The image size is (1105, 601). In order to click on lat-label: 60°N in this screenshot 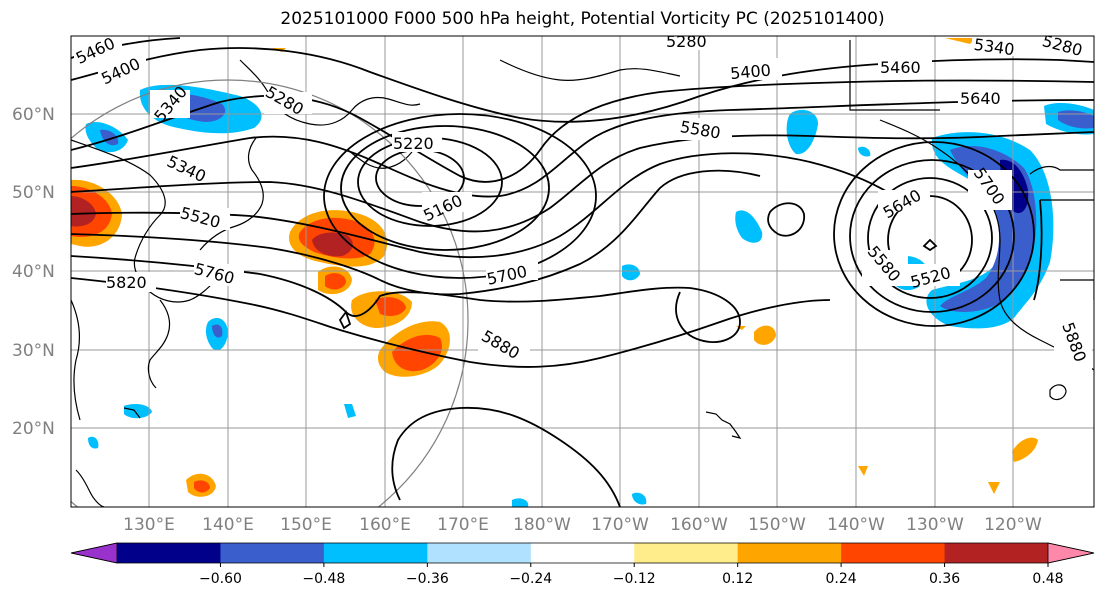, I will do `click(33, 115)`.